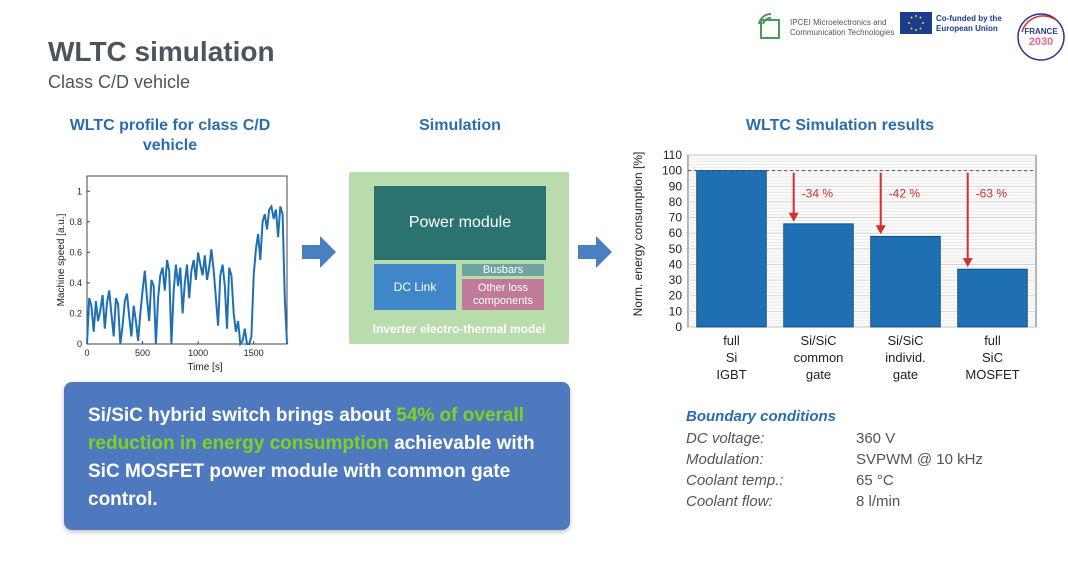 The height and width of the screenshot is (563, 1068). What do you see at coordinates (503, 294) in the screenshot?
I see `other-loss-block: Other loss components` at bounding box center [503, 294].